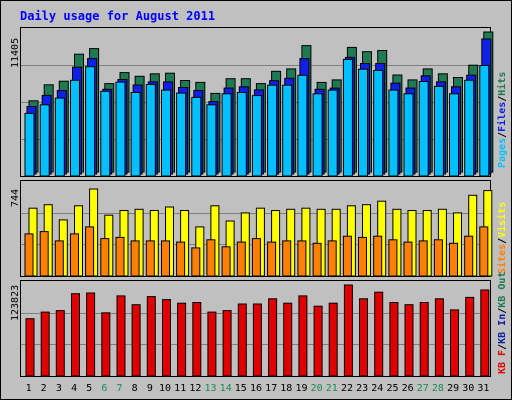 The image size is (512, 400). I want to click on x-tick-label: 30, so click(468, 388).